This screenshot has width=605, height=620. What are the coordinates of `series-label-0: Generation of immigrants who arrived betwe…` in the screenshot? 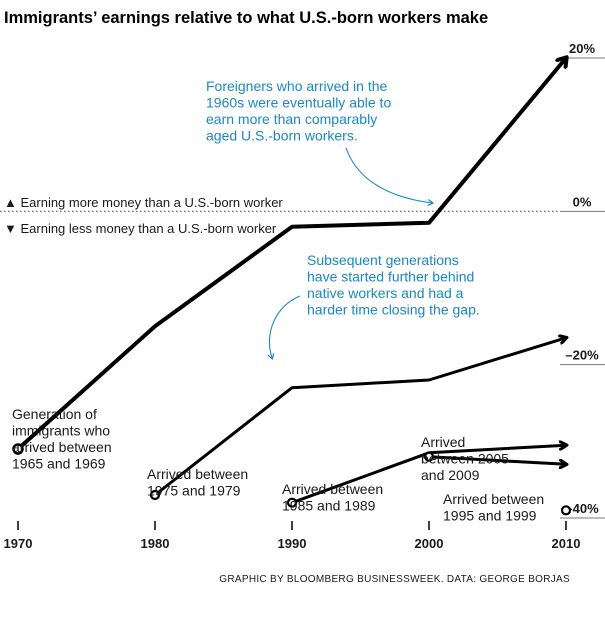 It's located at (62, 439).